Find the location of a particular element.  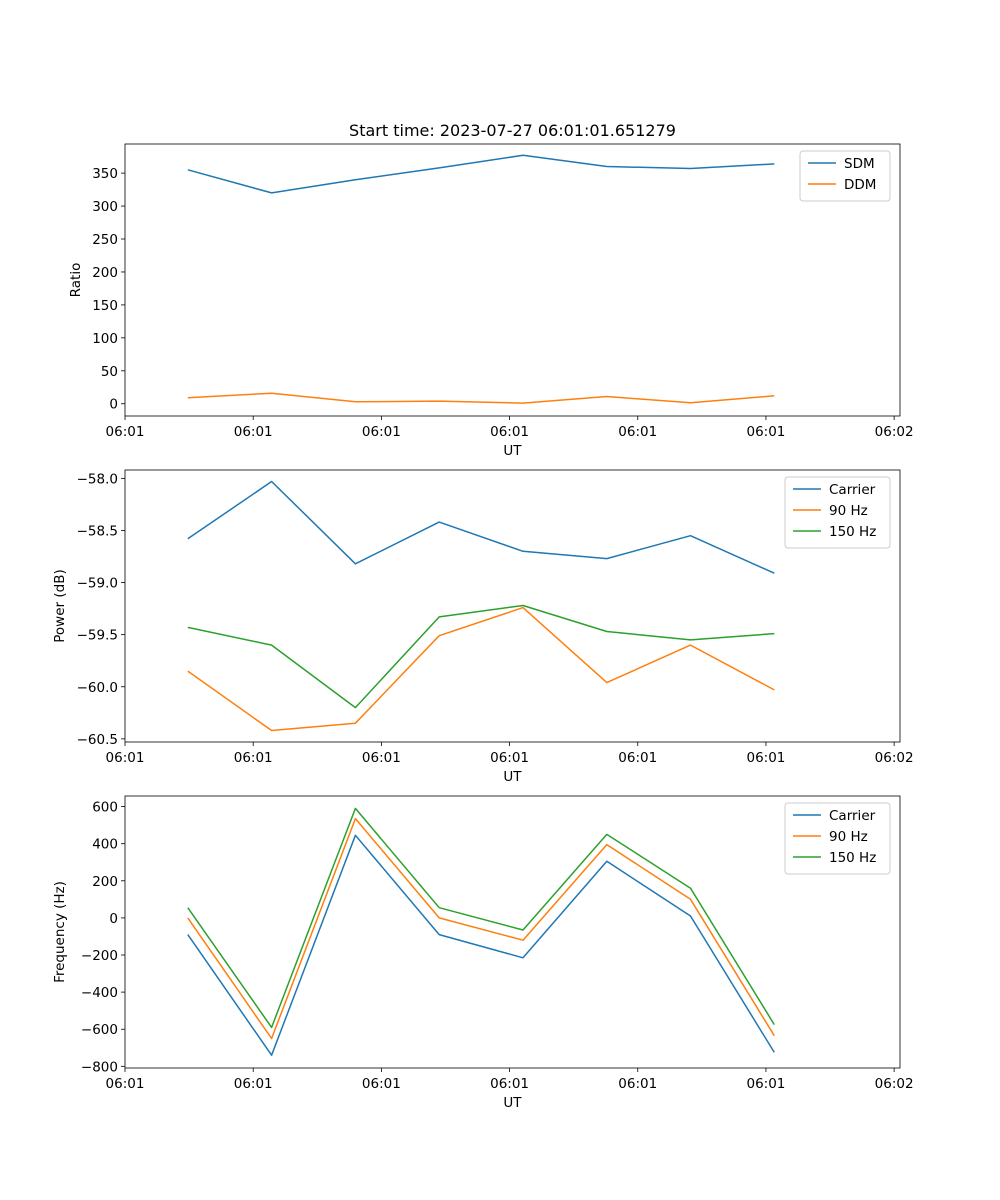

y-tick-label: −800 is located at coordinates (99, 1067).